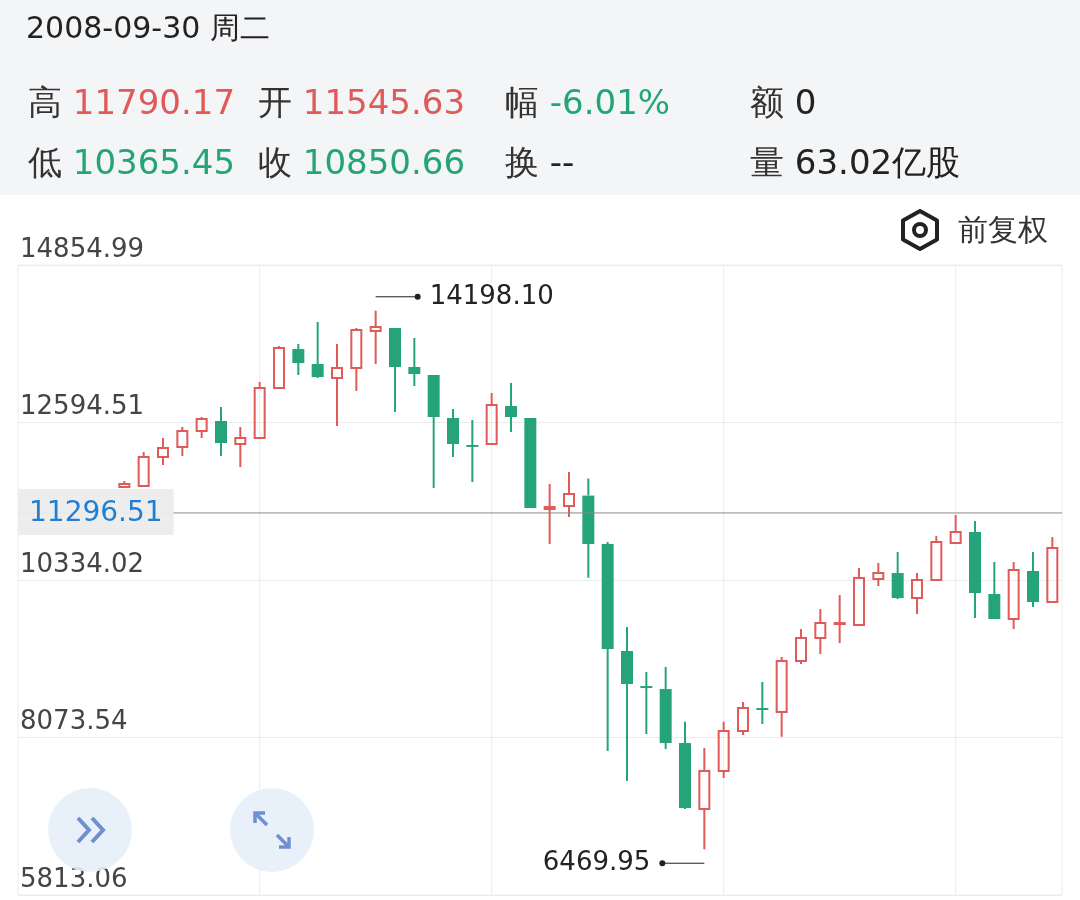 The image size is (1080, 900). Describe the element at coordinates (148, 28) in the screenshot. I see `chart-title: 2008-09-30 周二` at that location.